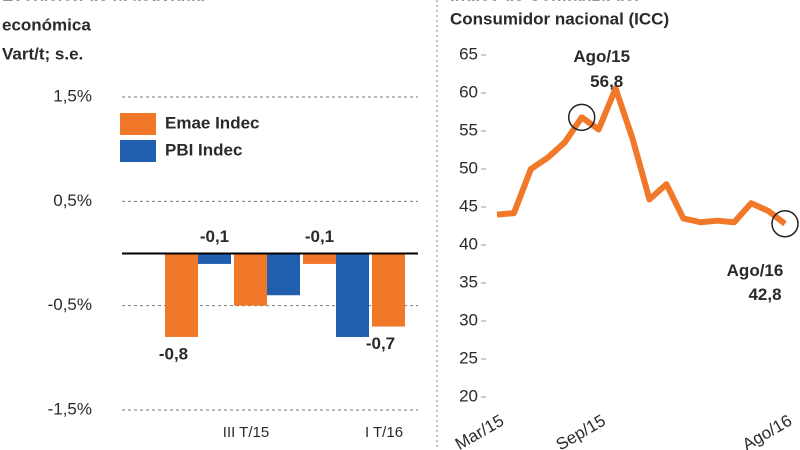 The height and width of the screenshot is (450, 800). Describe the element at coordinates (641, 156) in the screenshot. I see `line` at that location.